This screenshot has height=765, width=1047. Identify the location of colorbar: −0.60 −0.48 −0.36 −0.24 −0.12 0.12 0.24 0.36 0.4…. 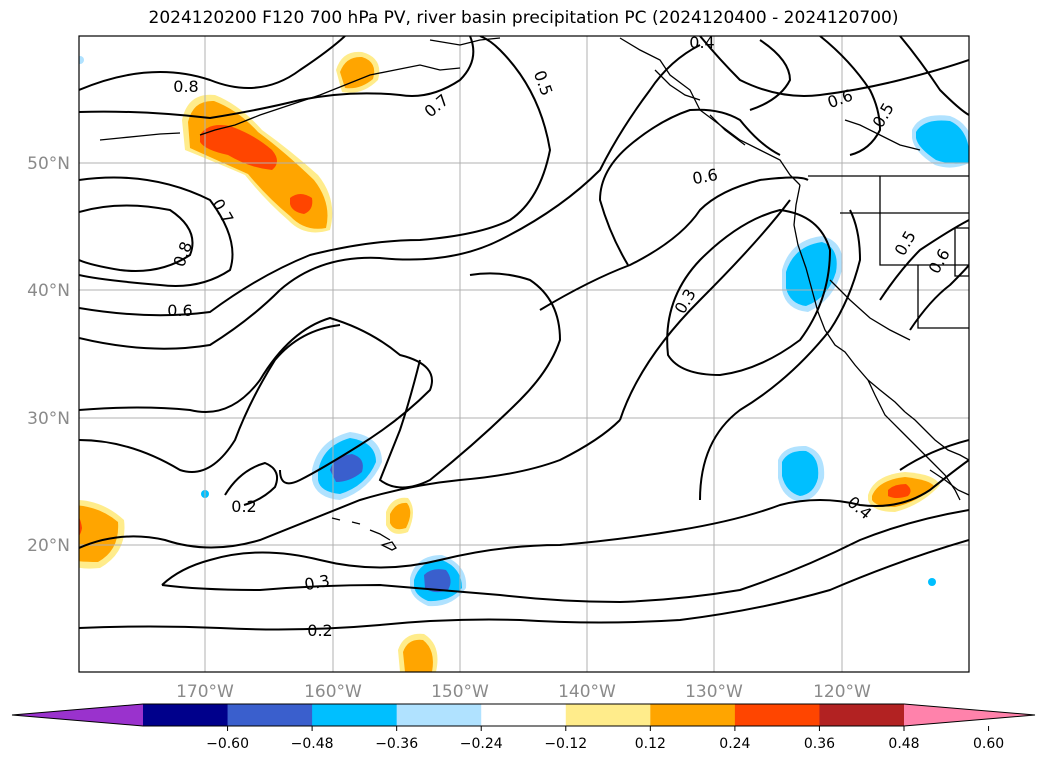
(523, 727).